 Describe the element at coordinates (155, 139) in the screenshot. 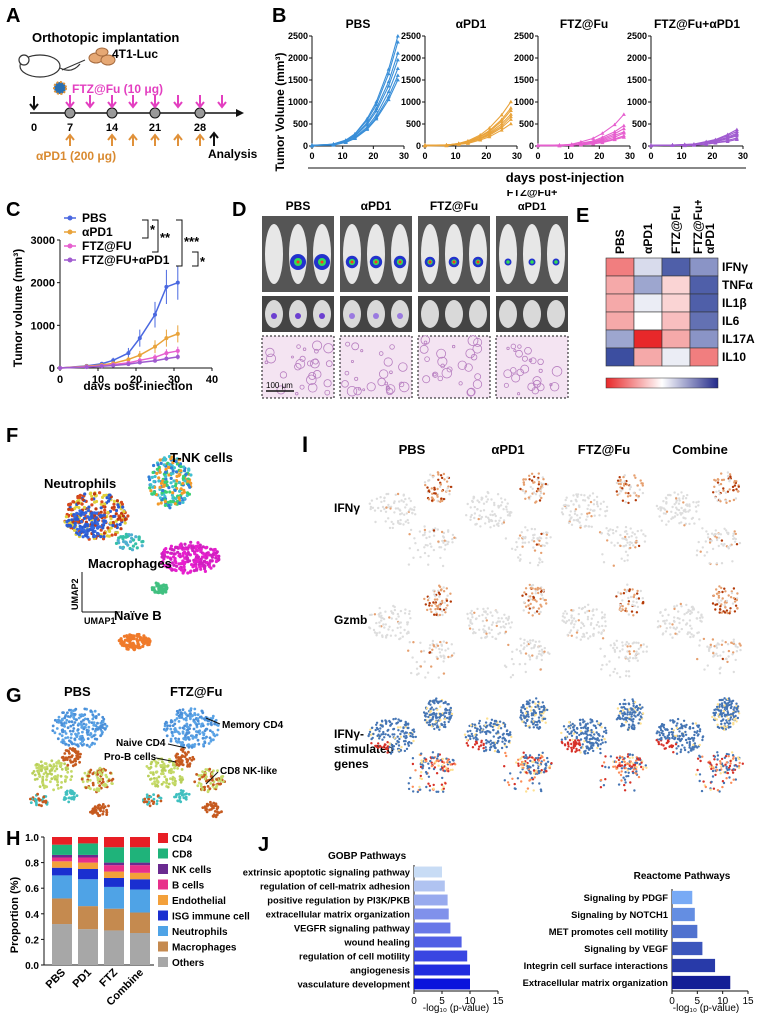

I see `ab-dose-arrow` at that location.